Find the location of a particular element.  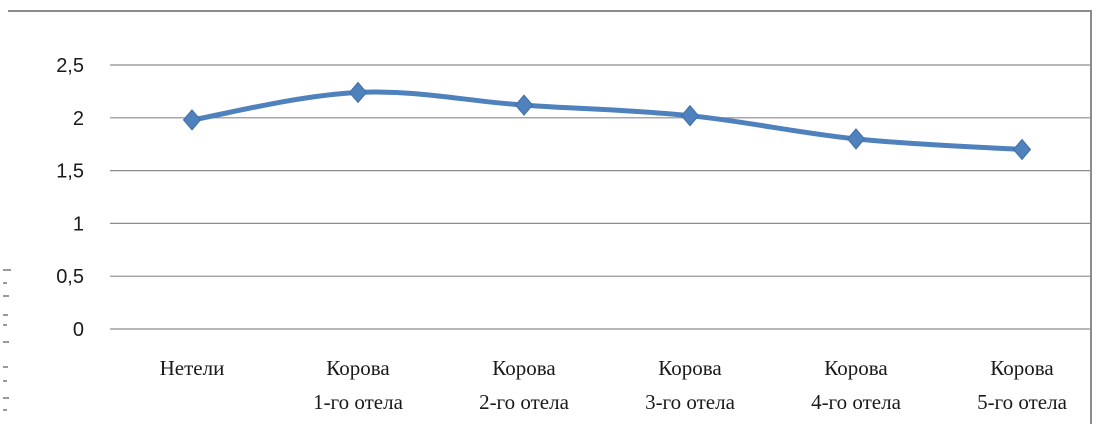

y-tick-label: 2 is located at coordinates (78, 119).